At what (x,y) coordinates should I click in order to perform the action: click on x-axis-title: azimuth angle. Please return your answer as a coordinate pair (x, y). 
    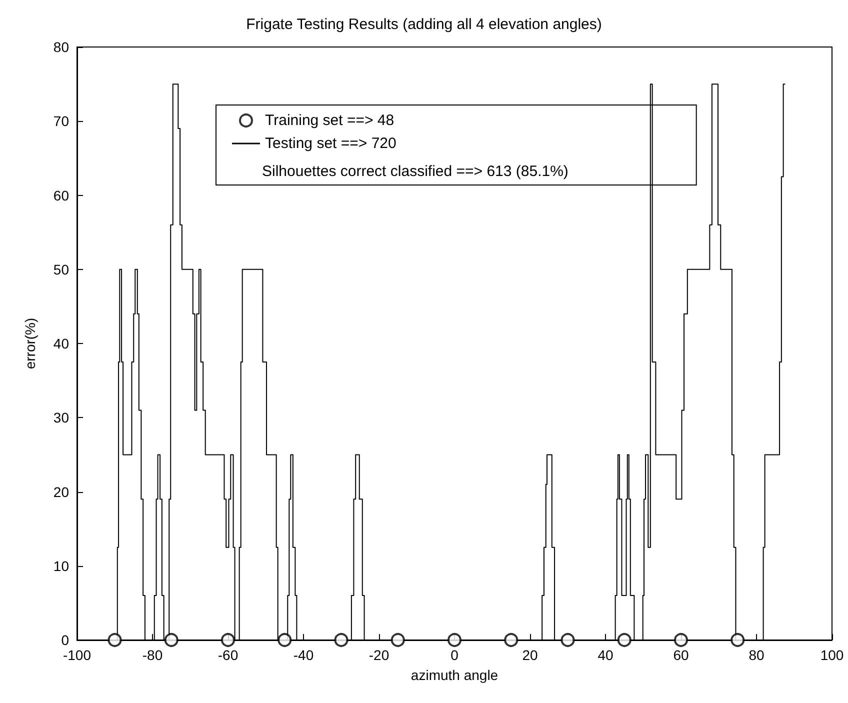
    Looking at the image, I should click on (454, 675).